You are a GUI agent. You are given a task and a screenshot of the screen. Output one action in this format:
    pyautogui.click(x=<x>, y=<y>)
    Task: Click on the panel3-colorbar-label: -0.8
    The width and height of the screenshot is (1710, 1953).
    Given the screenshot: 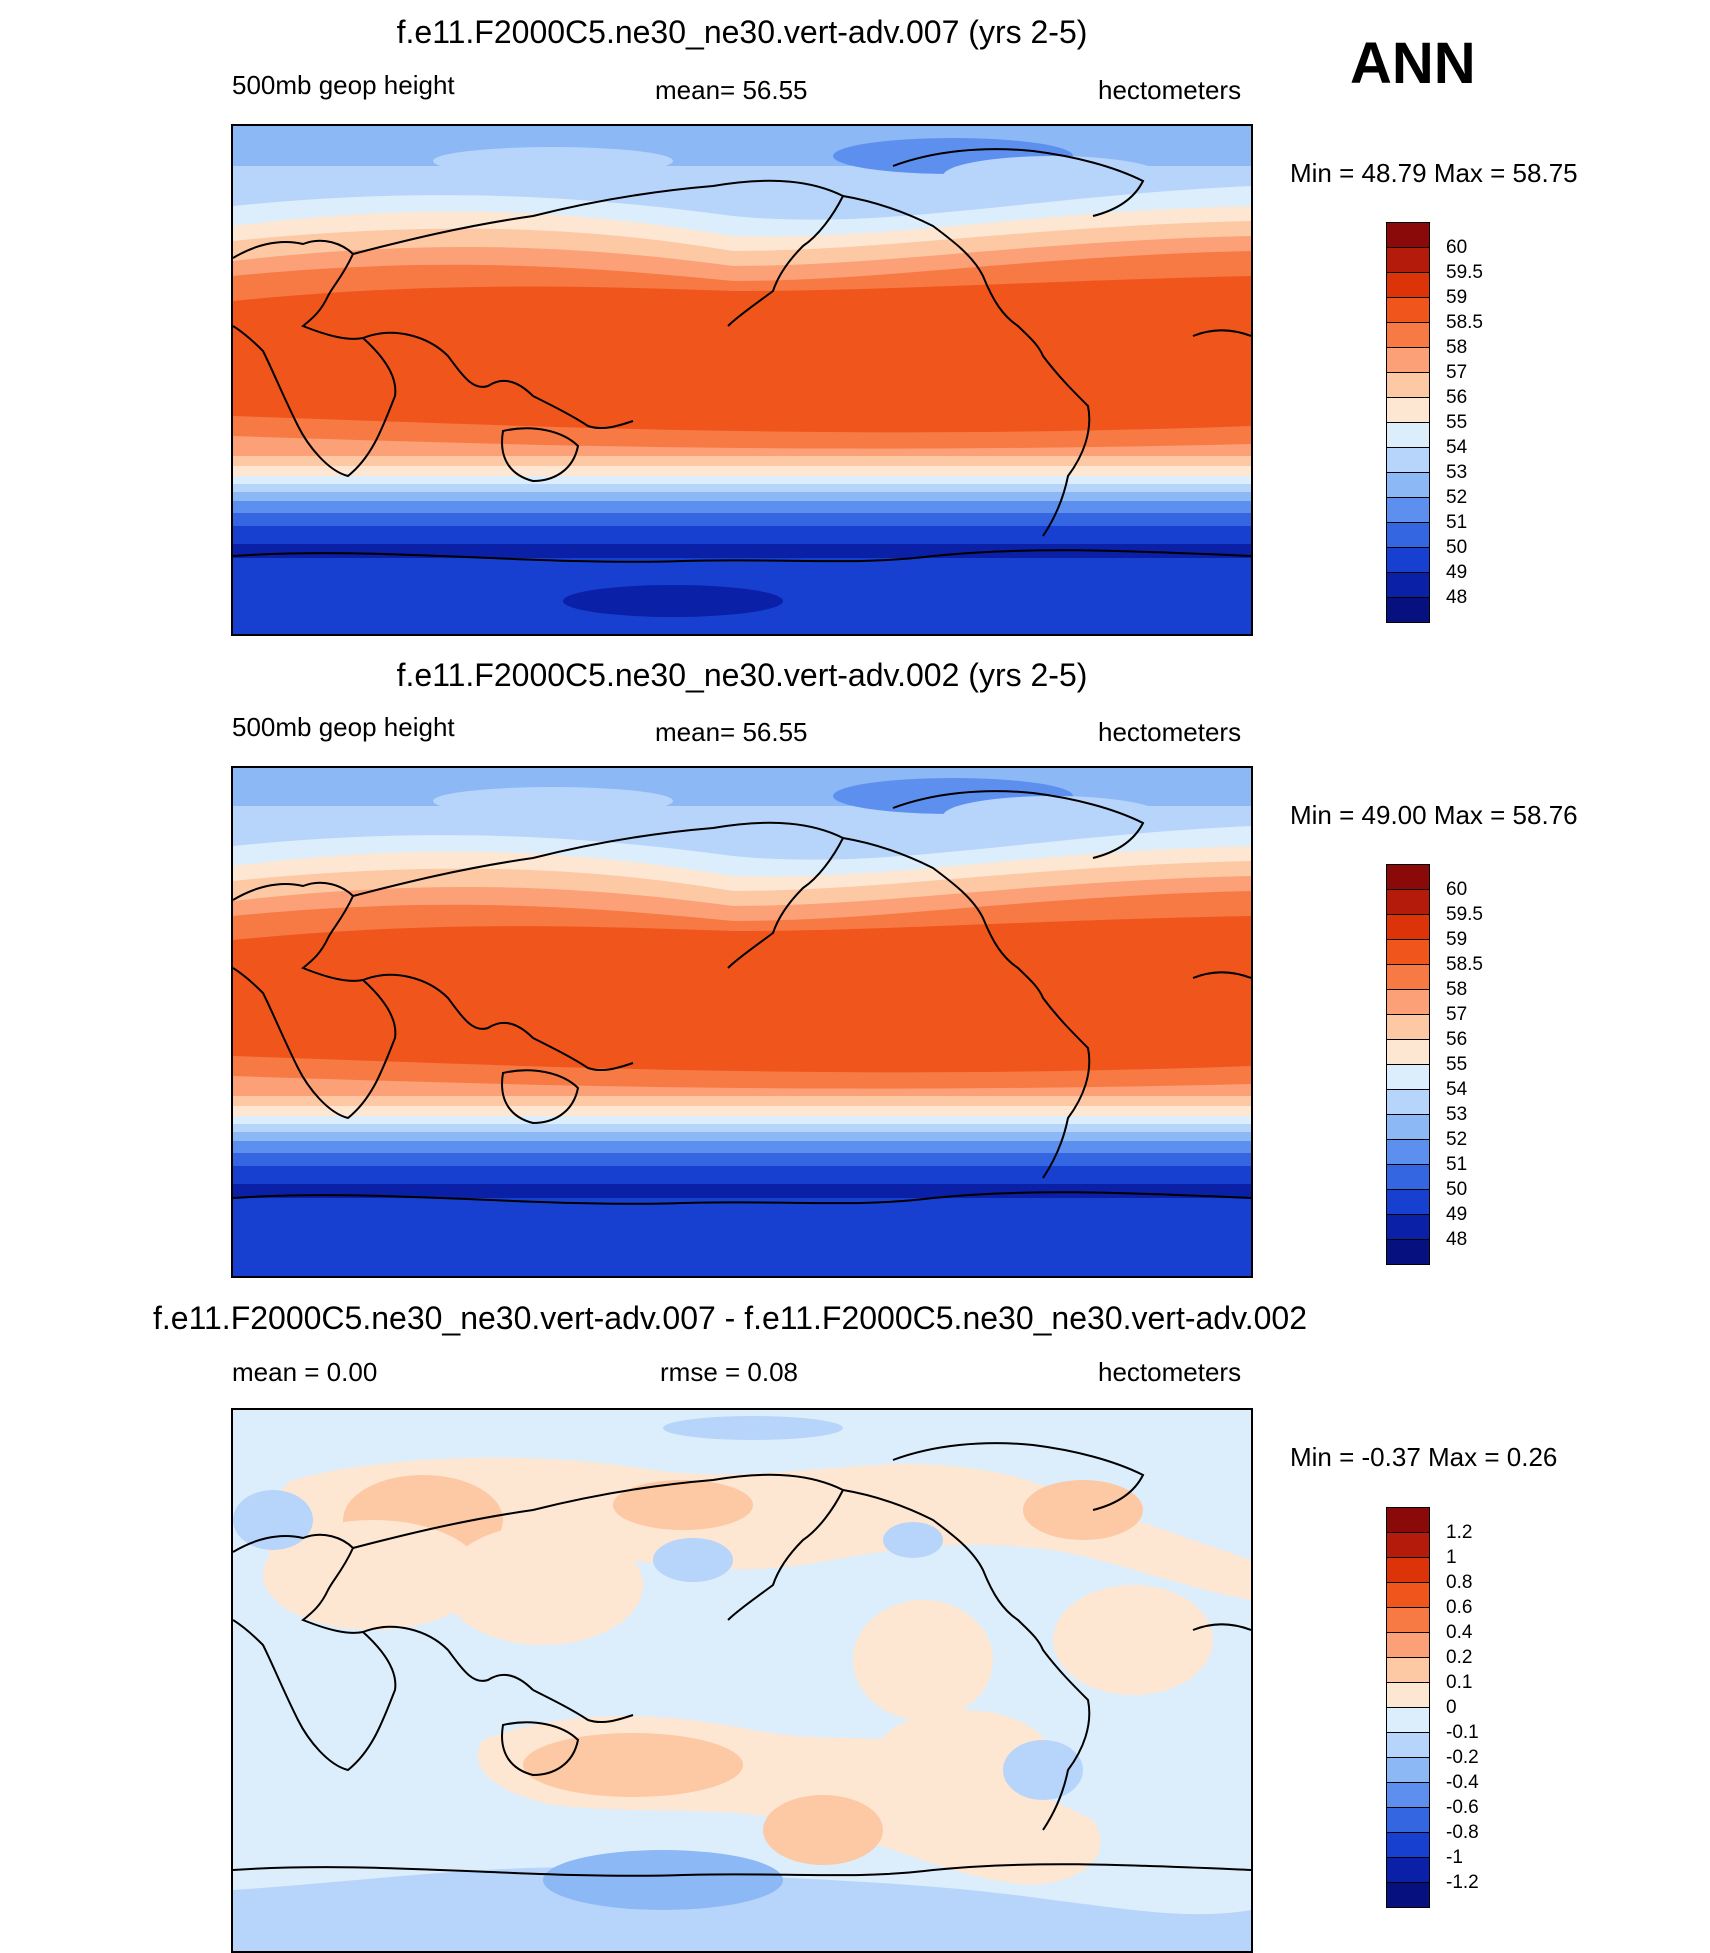 What is the action you would take?
    pyautogui.click(x=1462, y=1832)
    